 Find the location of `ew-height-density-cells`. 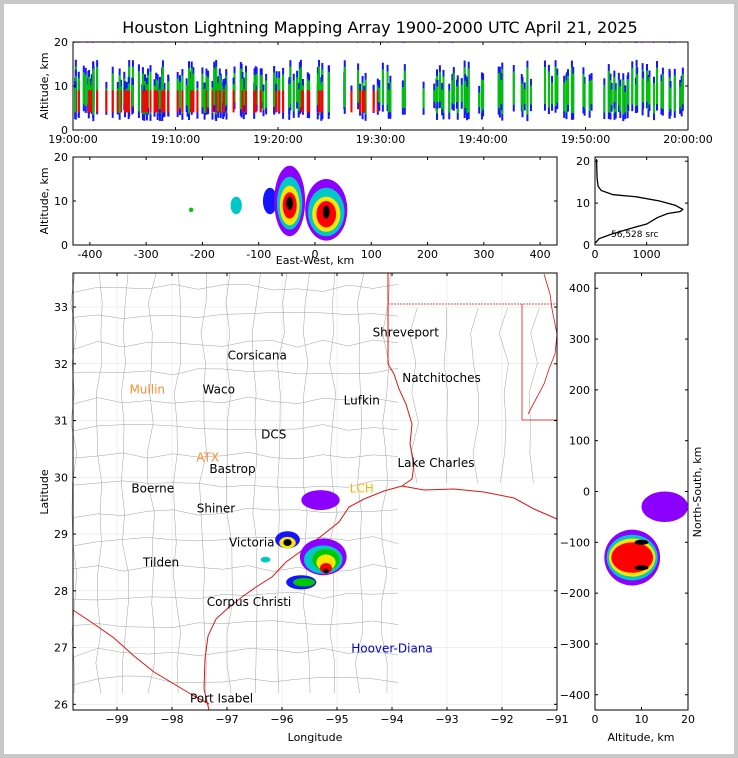

ew-height-density-cells is located at coordinates (268, 203).